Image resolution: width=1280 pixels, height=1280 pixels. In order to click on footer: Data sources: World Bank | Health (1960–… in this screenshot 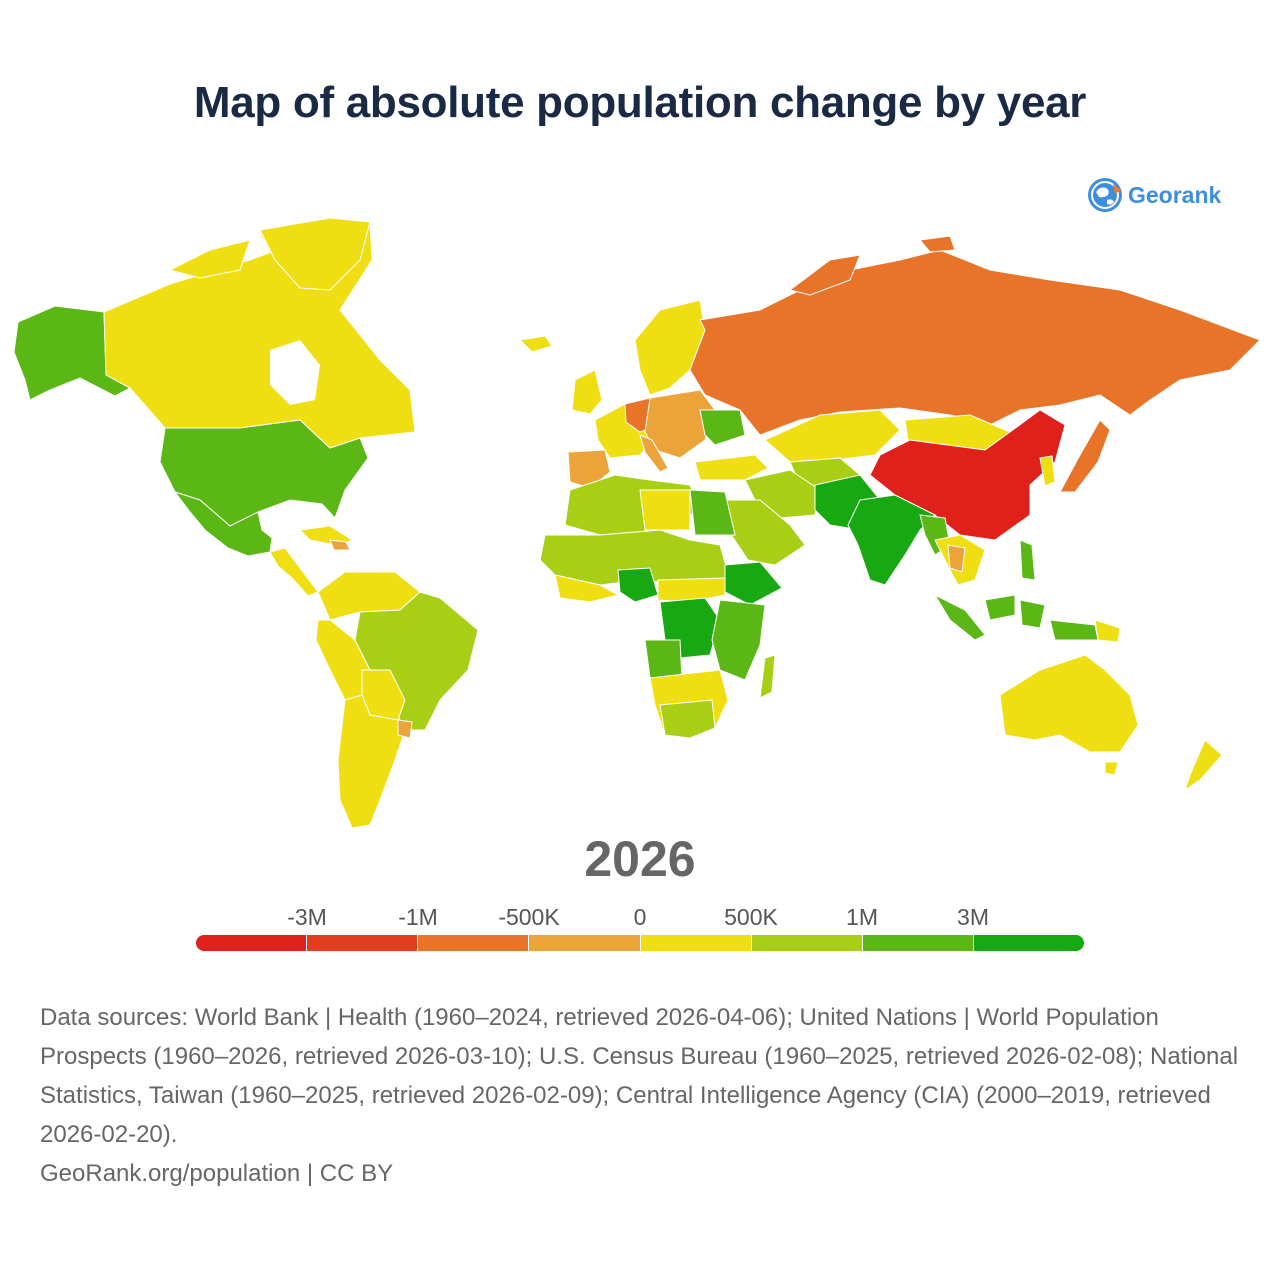, I will do `click(645, 1095)`.